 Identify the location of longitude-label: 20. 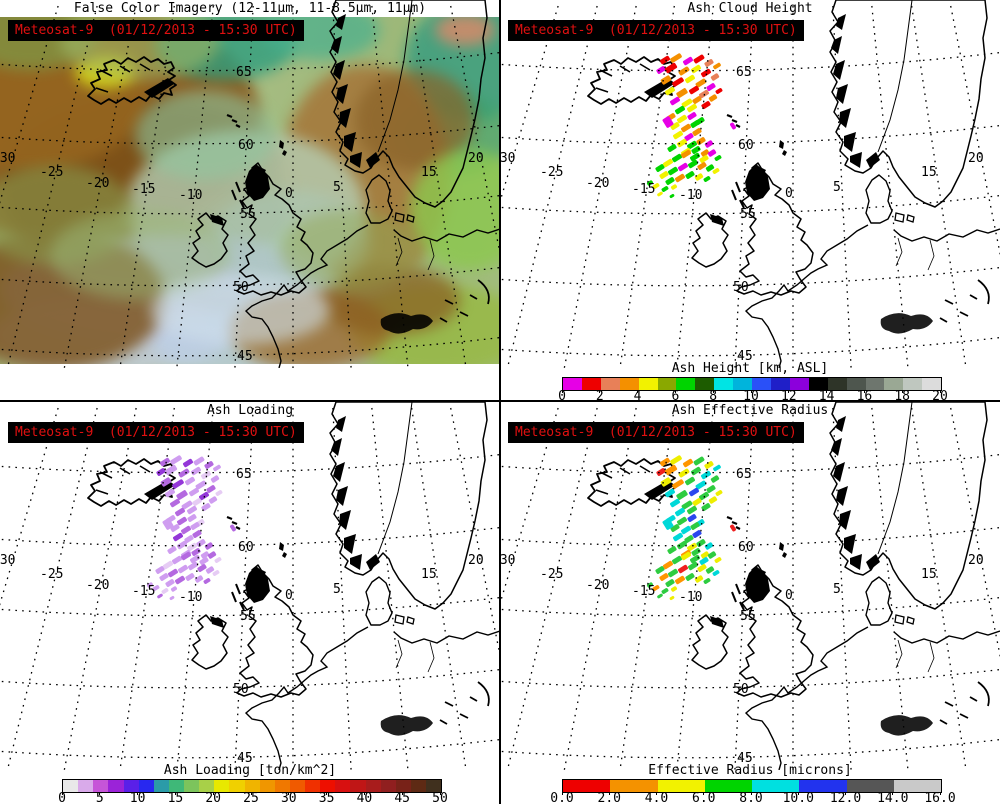
(976, 158).